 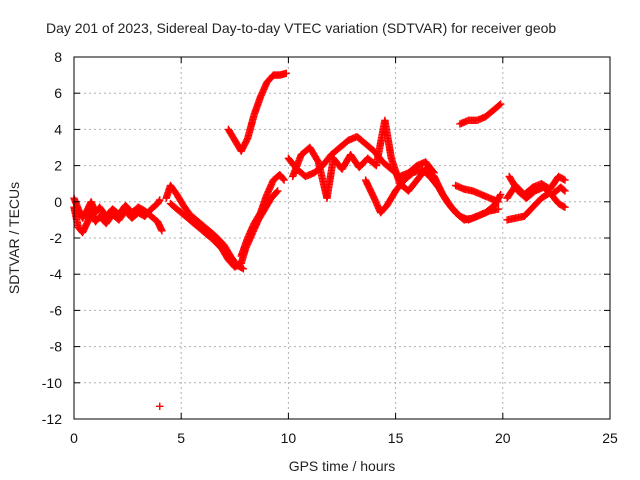 What do you see at coordinates (56, 274) in the screenshot?
I see `y-tick-label: -4` at bounding box center [56, 274].